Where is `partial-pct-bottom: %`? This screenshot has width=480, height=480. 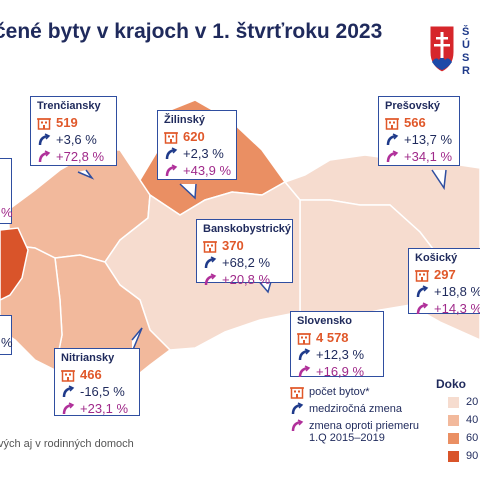
partial-pct-bottom: % is located at coordinates (7, 342).